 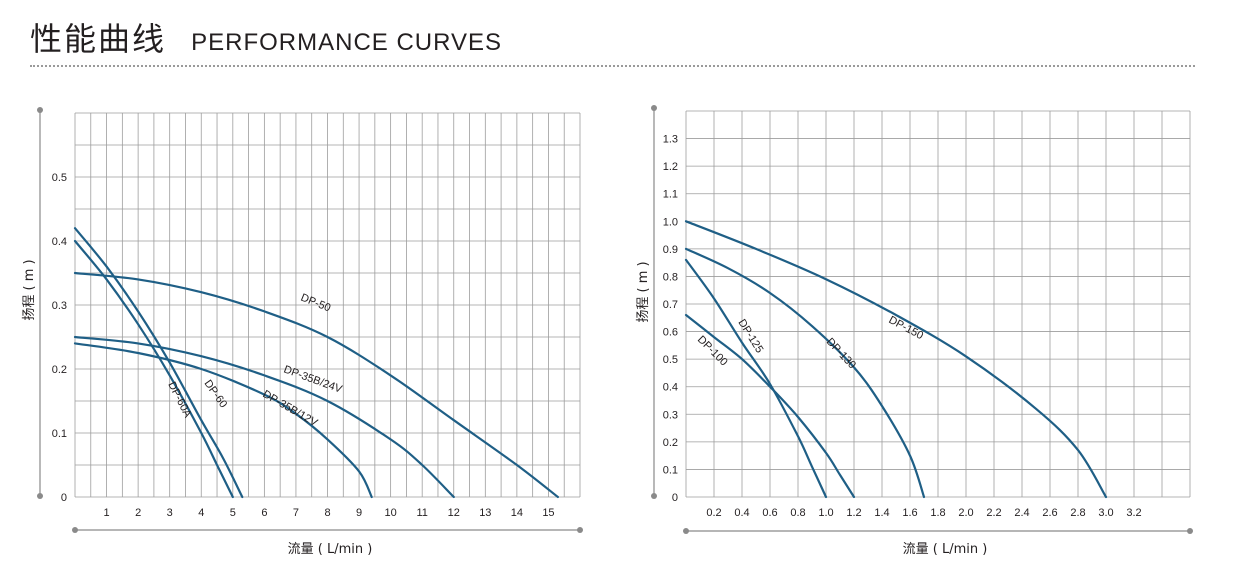 I want to click on x-tick-label: 6, so click(x=264, y=513).